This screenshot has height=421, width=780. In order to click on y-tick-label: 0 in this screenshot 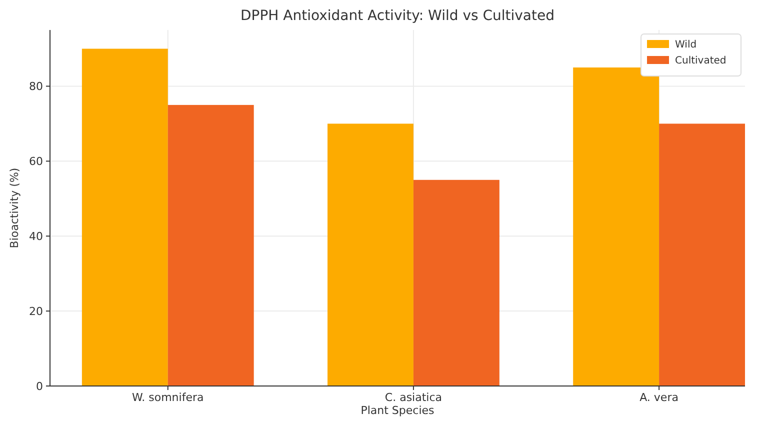, I will do `click(39, 386)`.